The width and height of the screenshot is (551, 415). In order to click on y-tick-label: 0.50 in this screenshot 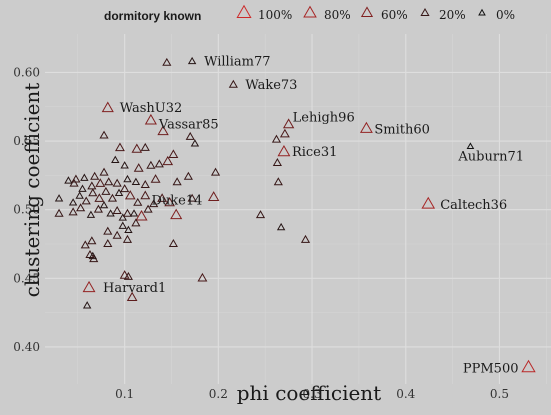, I will do `click(26, 210)`.